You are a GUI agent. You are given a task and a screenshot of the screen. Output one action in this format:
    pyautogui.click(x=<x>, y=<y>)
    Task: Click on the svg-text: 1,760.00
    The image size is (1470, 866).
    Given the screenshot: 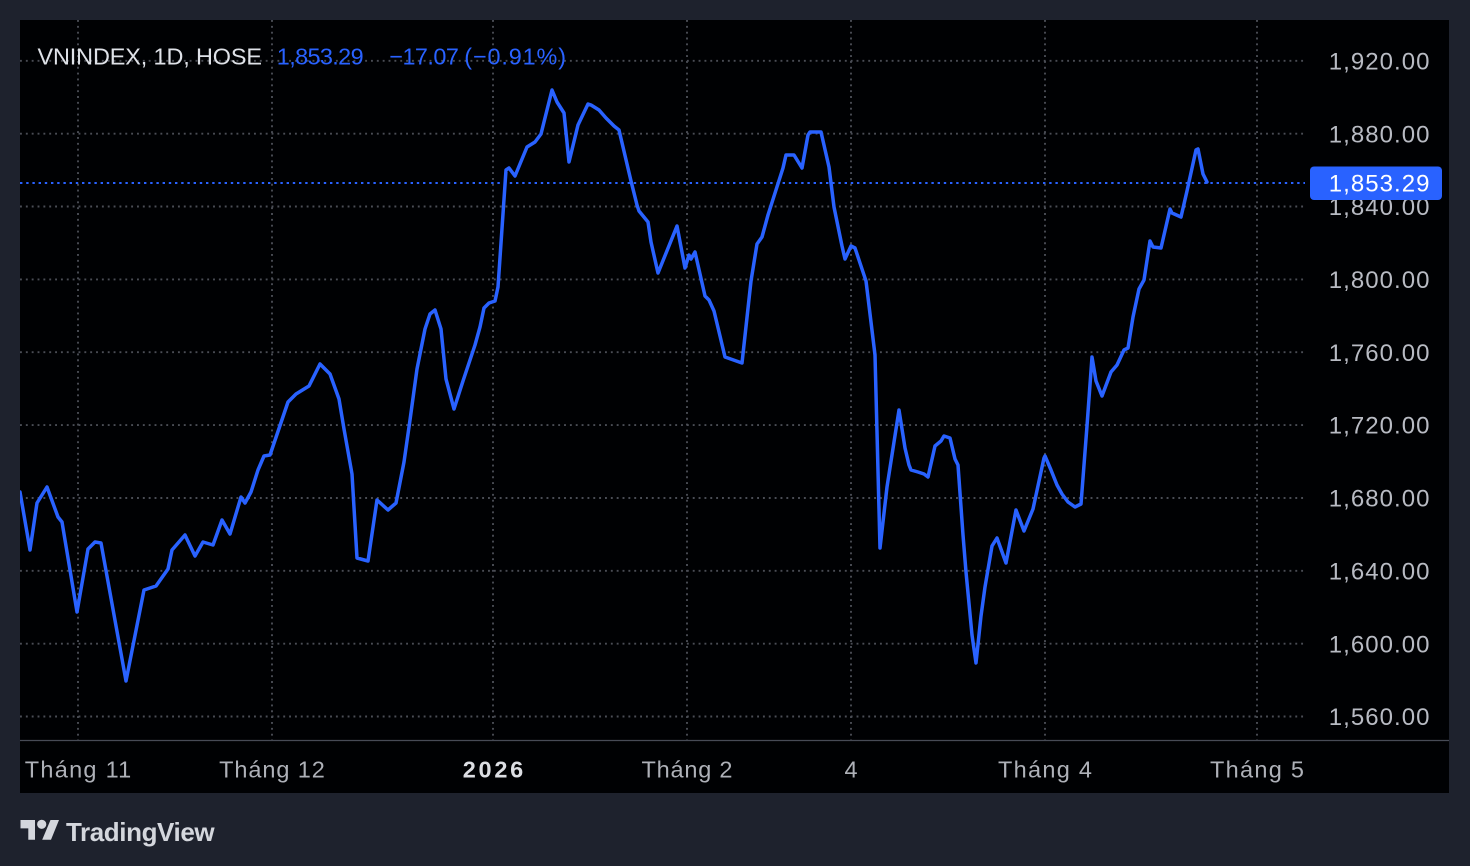 What is the action you would take?
    pyautogui.click(x=1379, y=353)
    